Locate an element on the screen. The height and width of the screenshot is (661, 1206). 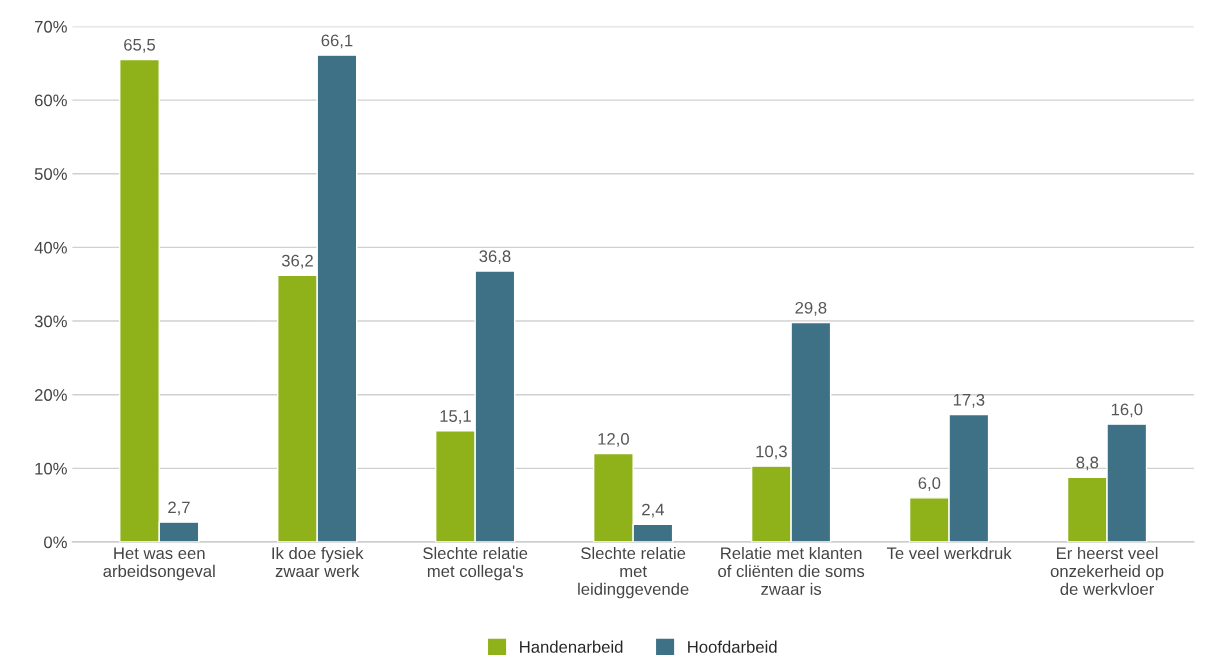
data-label: 2,7 is located at coordinates (179, 508).